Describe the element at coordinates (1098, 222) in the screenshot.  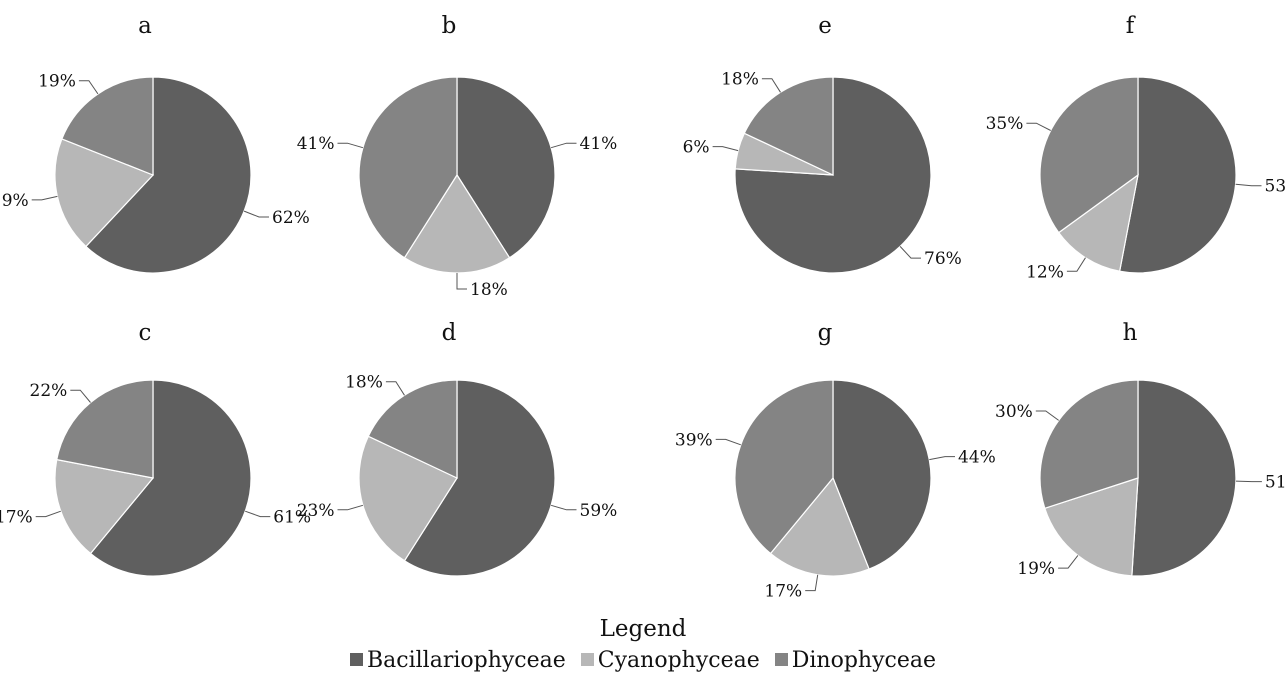
I see `slice-f-cyanophyceae` at that location.